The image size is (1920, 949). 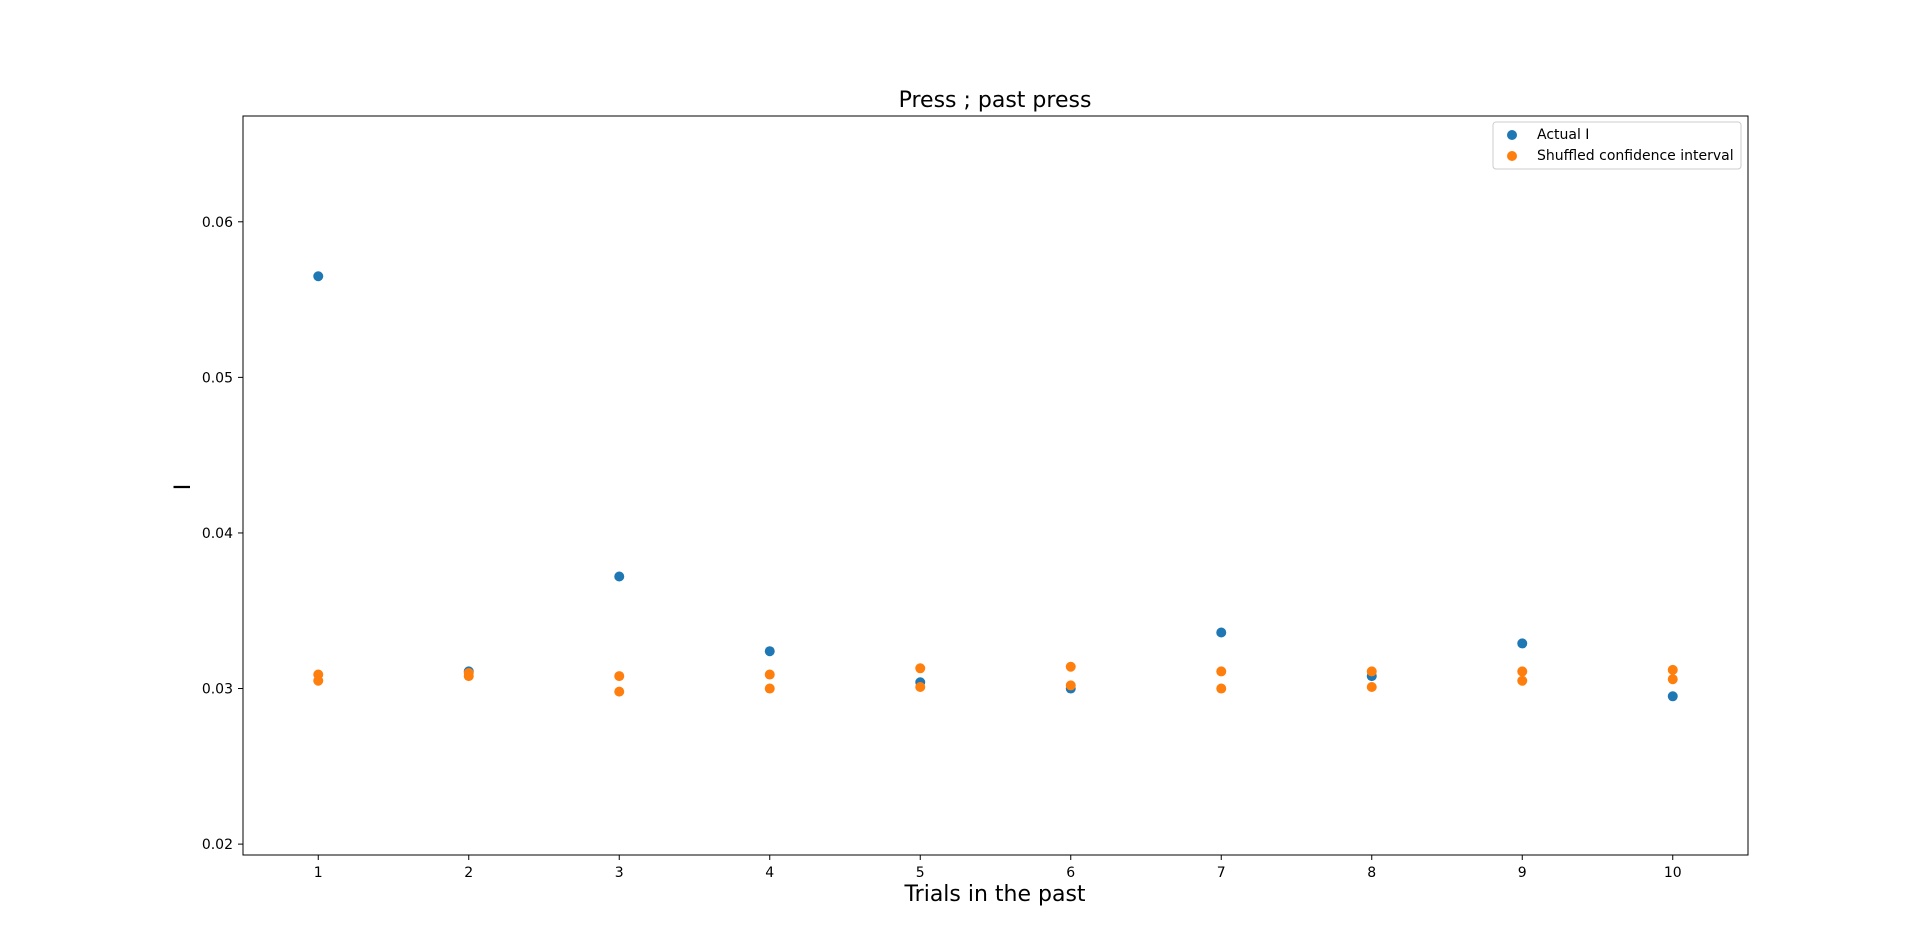 I want to click on x-tick-label: 9, so click(x=1522, y=873).